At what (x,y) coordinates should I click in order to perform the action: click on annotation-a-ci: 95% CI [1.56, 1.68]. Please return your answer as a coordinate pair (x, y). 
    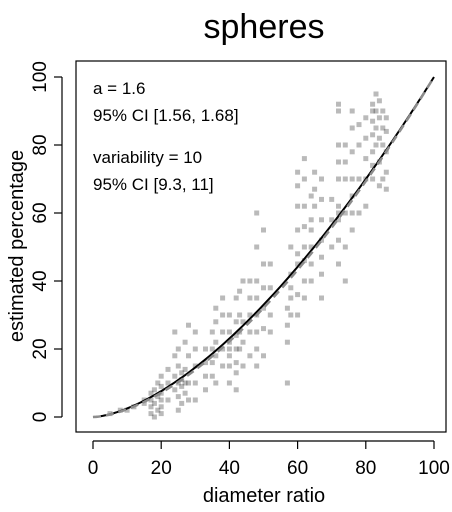
    Looking at the image, I should click on (166, 115).